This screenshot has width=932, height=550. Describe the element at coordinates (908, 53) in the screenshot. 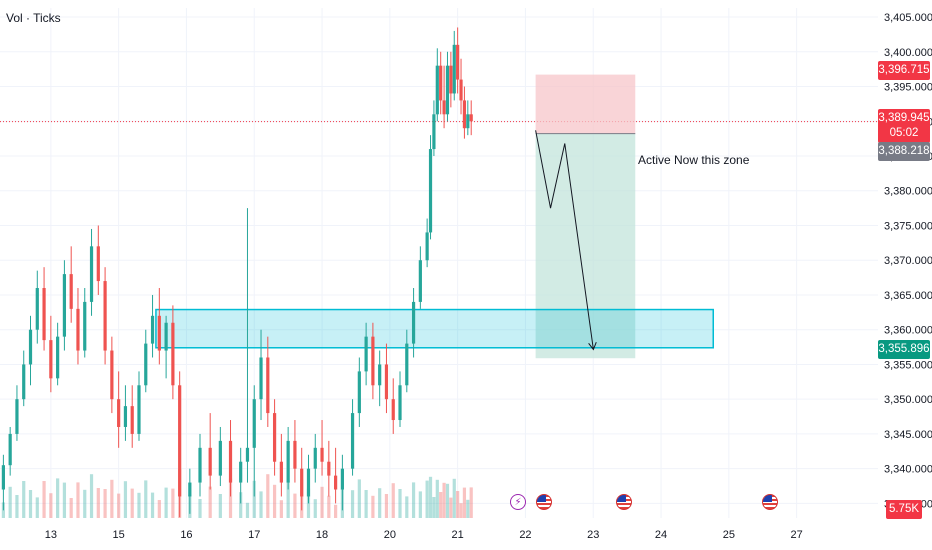

I see `y-tick-label: 3,400.000` at that location.